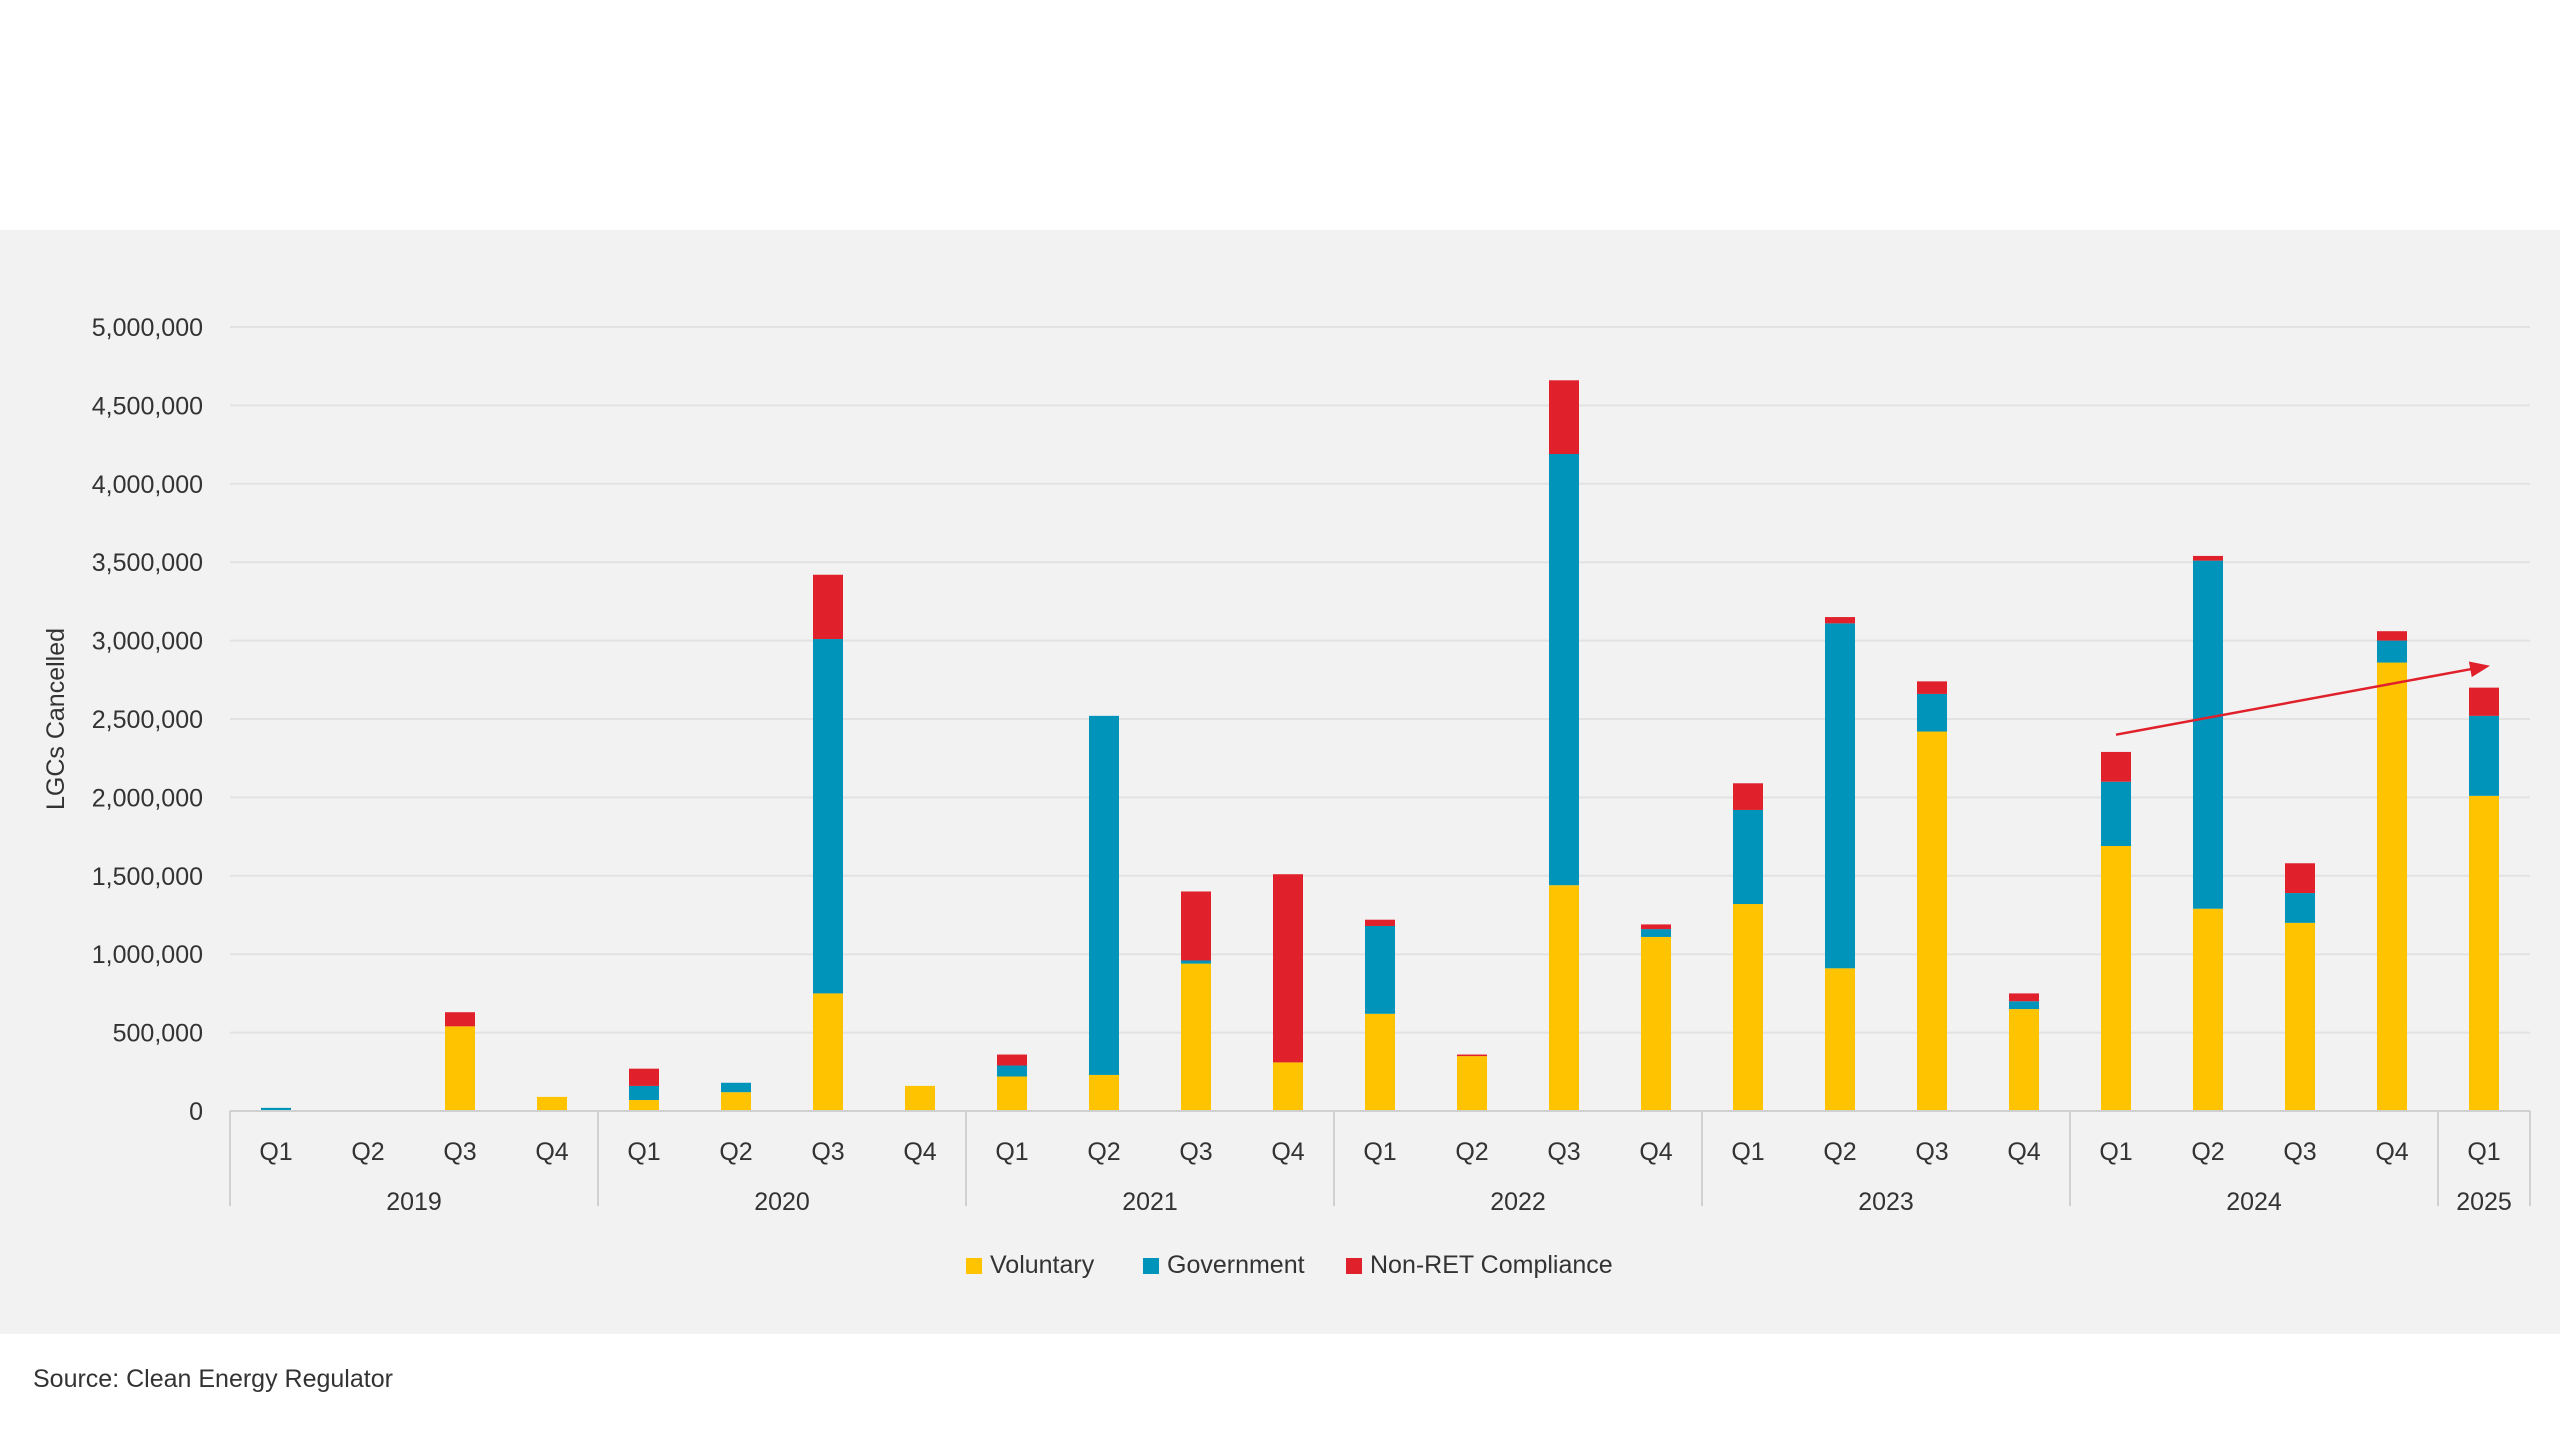 The height and width of the screenshot is (1440, 2560). What do you see at coordinates (414, 1202) in the screenshot?
I see `year-label: 2019` at bounding box center [414, 1202].